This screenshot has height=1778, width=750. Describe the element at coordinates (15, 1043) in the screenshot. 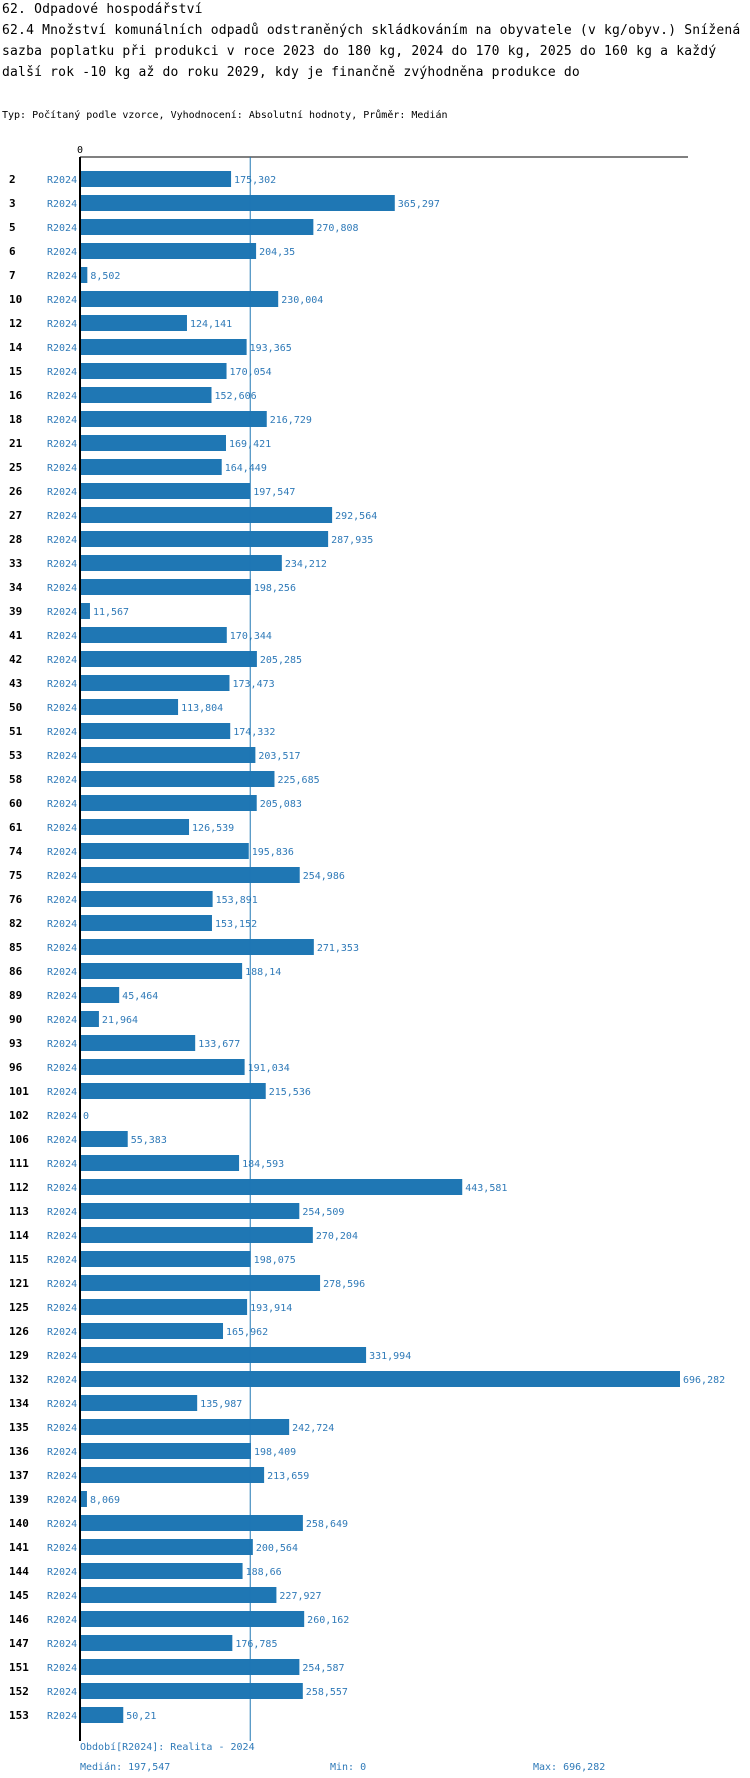

I see `category-label: 93` at that location.